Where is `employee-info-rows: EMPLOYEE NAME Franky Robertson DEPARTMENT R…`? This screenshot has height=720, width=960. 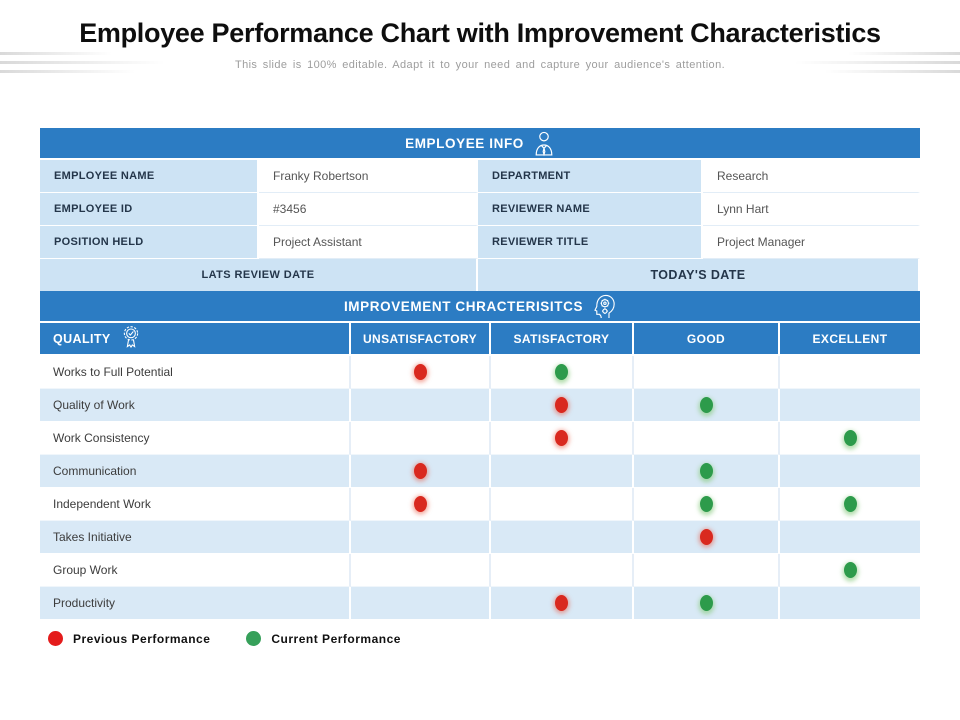 employee-info-rows: EMPLOYEE NAME Franky Robertson DEPARTMENT R… is located at coordinates (480, 209).